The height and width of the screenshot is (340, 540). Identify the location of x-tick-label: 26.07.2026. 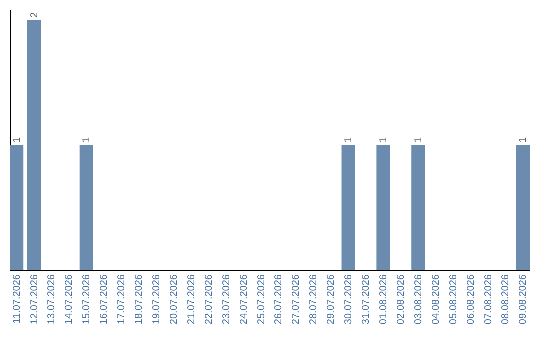
(279, 299).